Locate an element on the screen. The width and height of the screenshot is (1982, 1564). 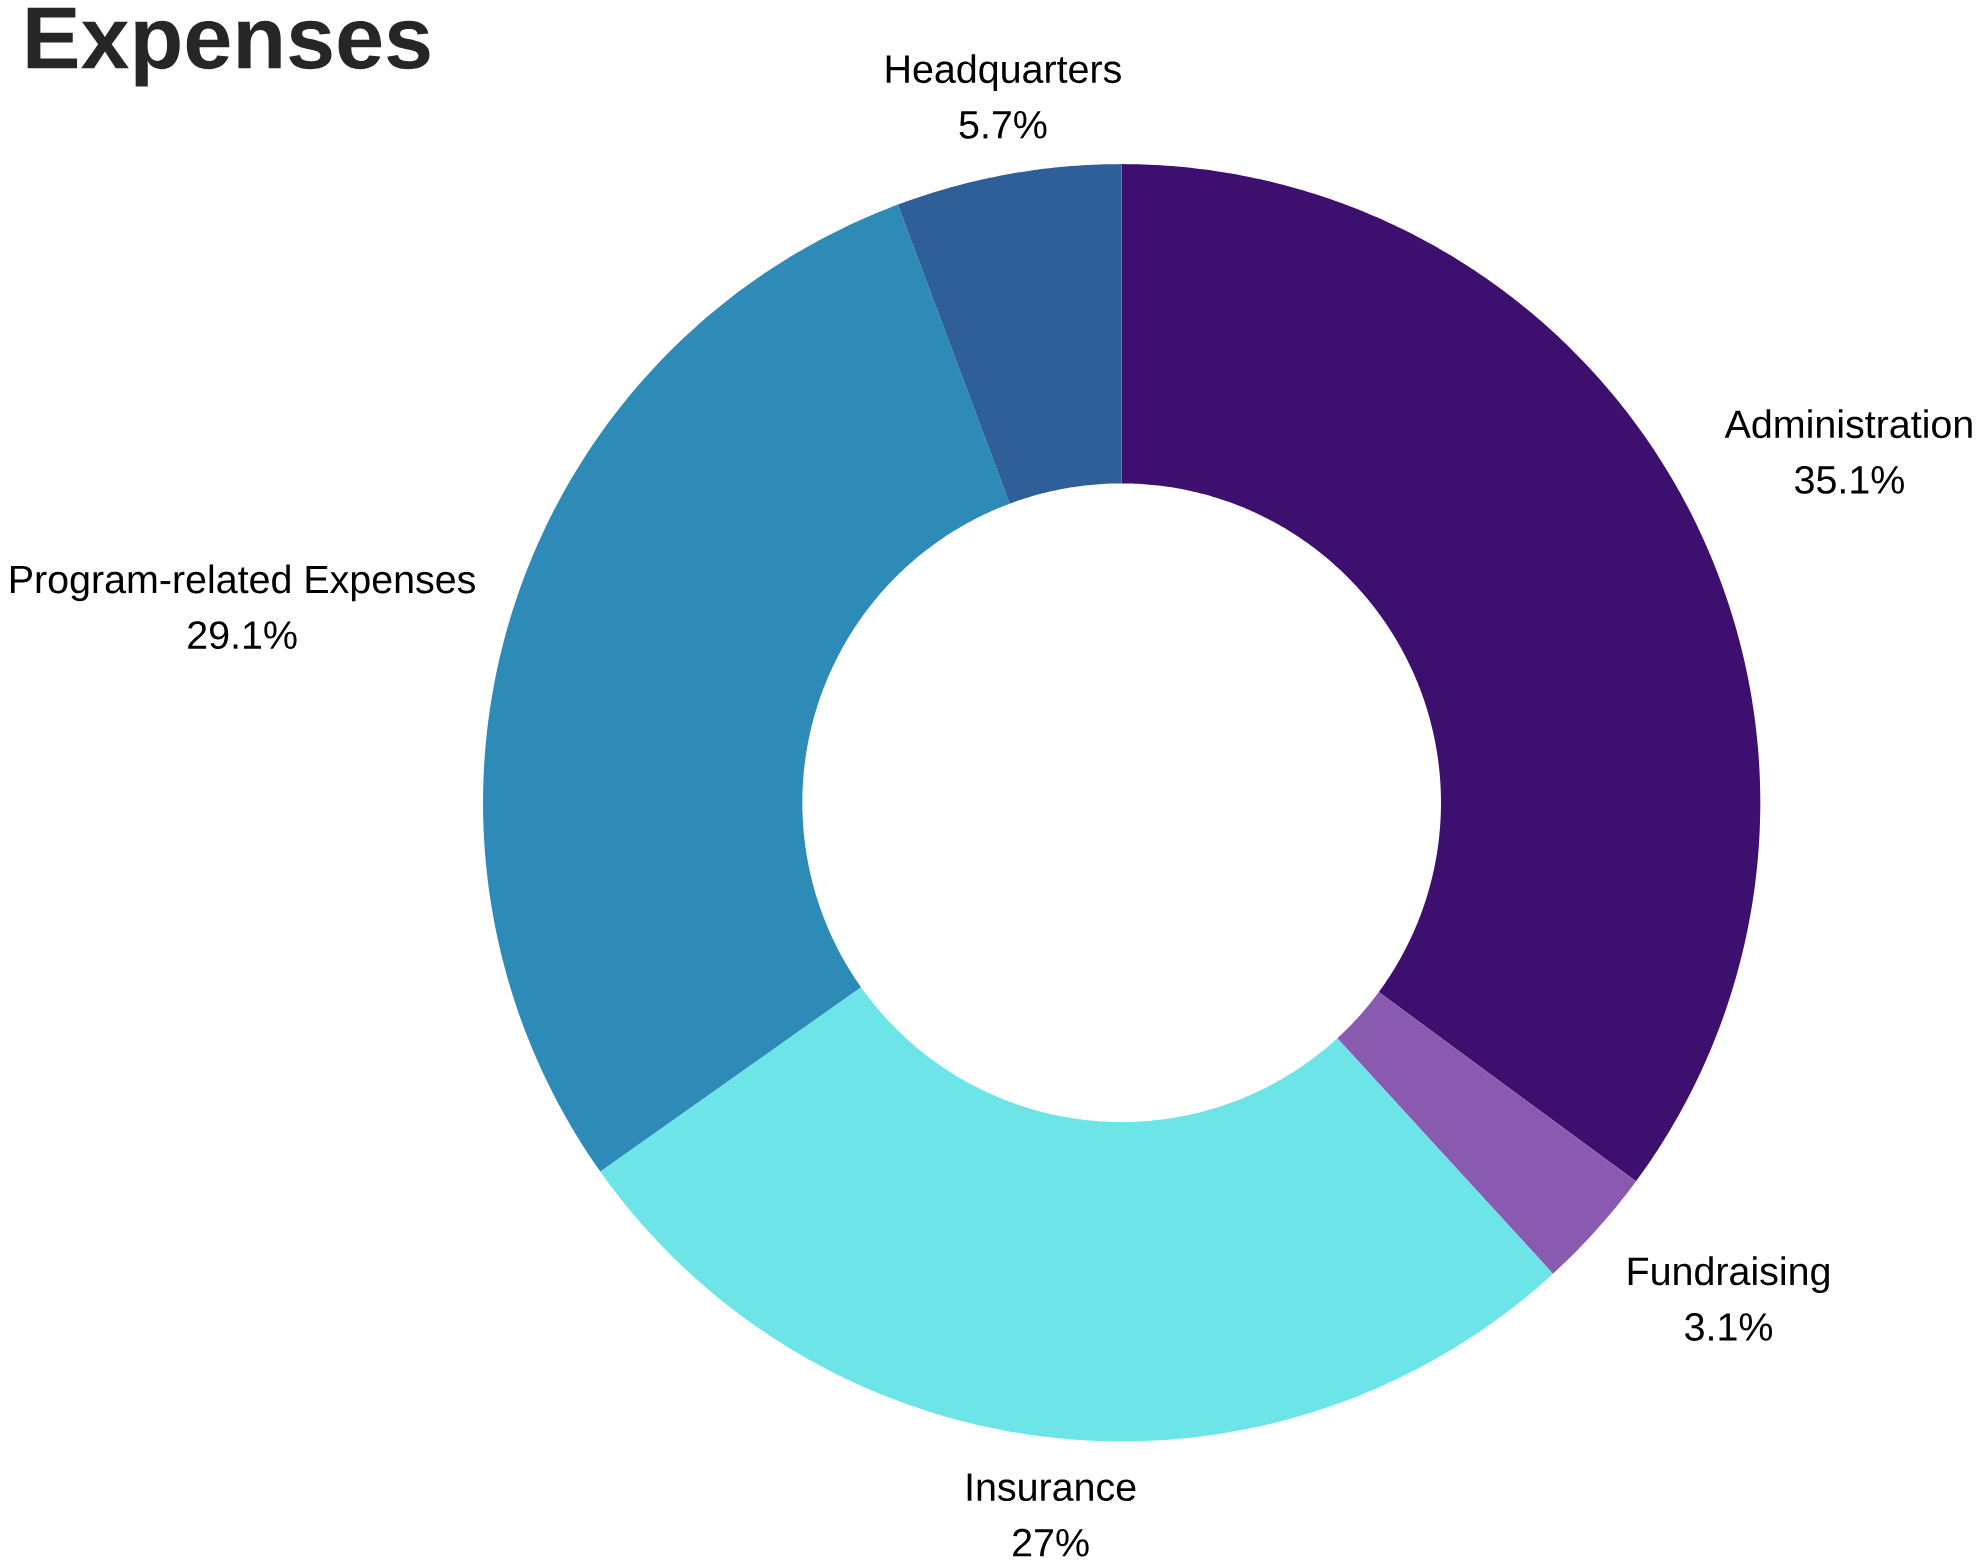
slice-label: Program-related Expenses is located at coordinates (242, 583).